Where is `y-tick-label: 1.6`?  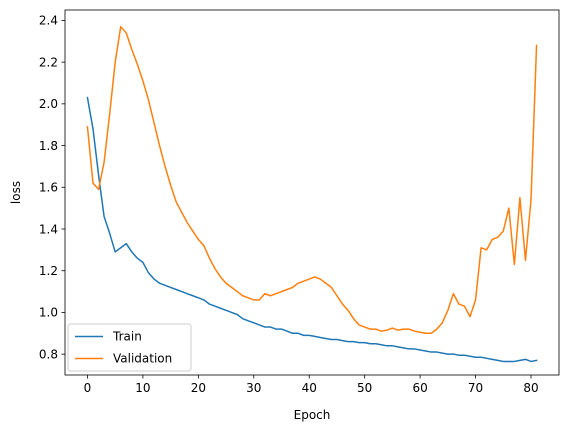
y-tick-label: 1.6 is located at coordinates (48, 188).